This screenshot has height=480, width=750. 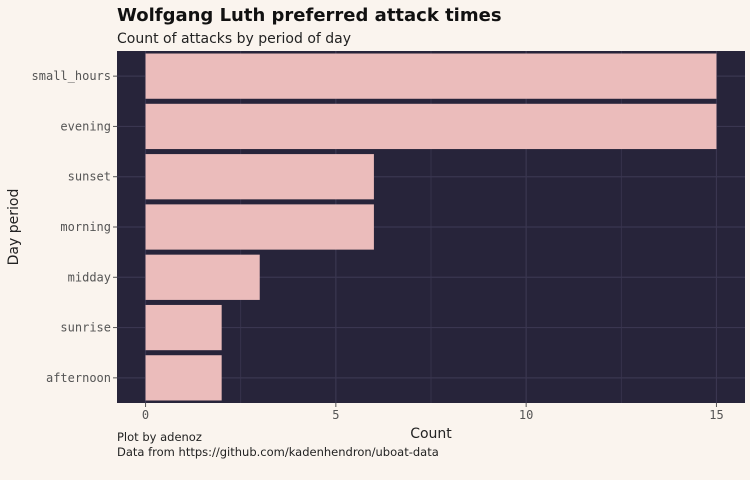 What do you see at coordinates (145, 415) in the screenshot?
I see `x-tick-label: 0` at bounding box center [145, 415].